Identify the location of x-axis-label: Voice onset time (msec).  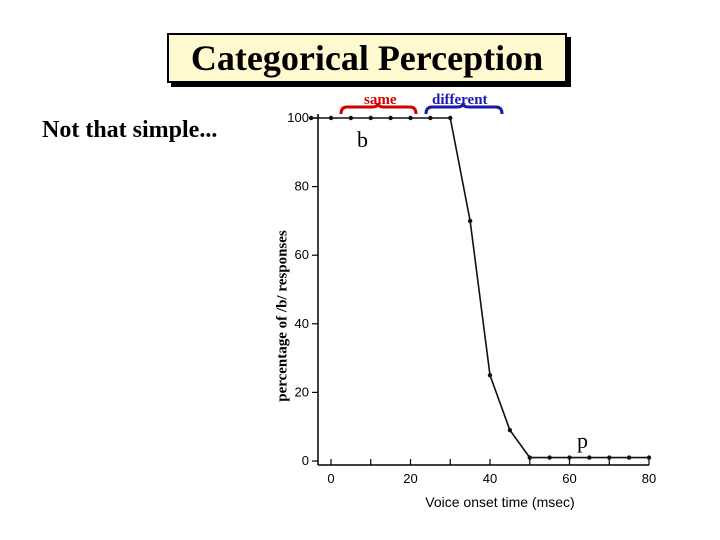
(499, 502).